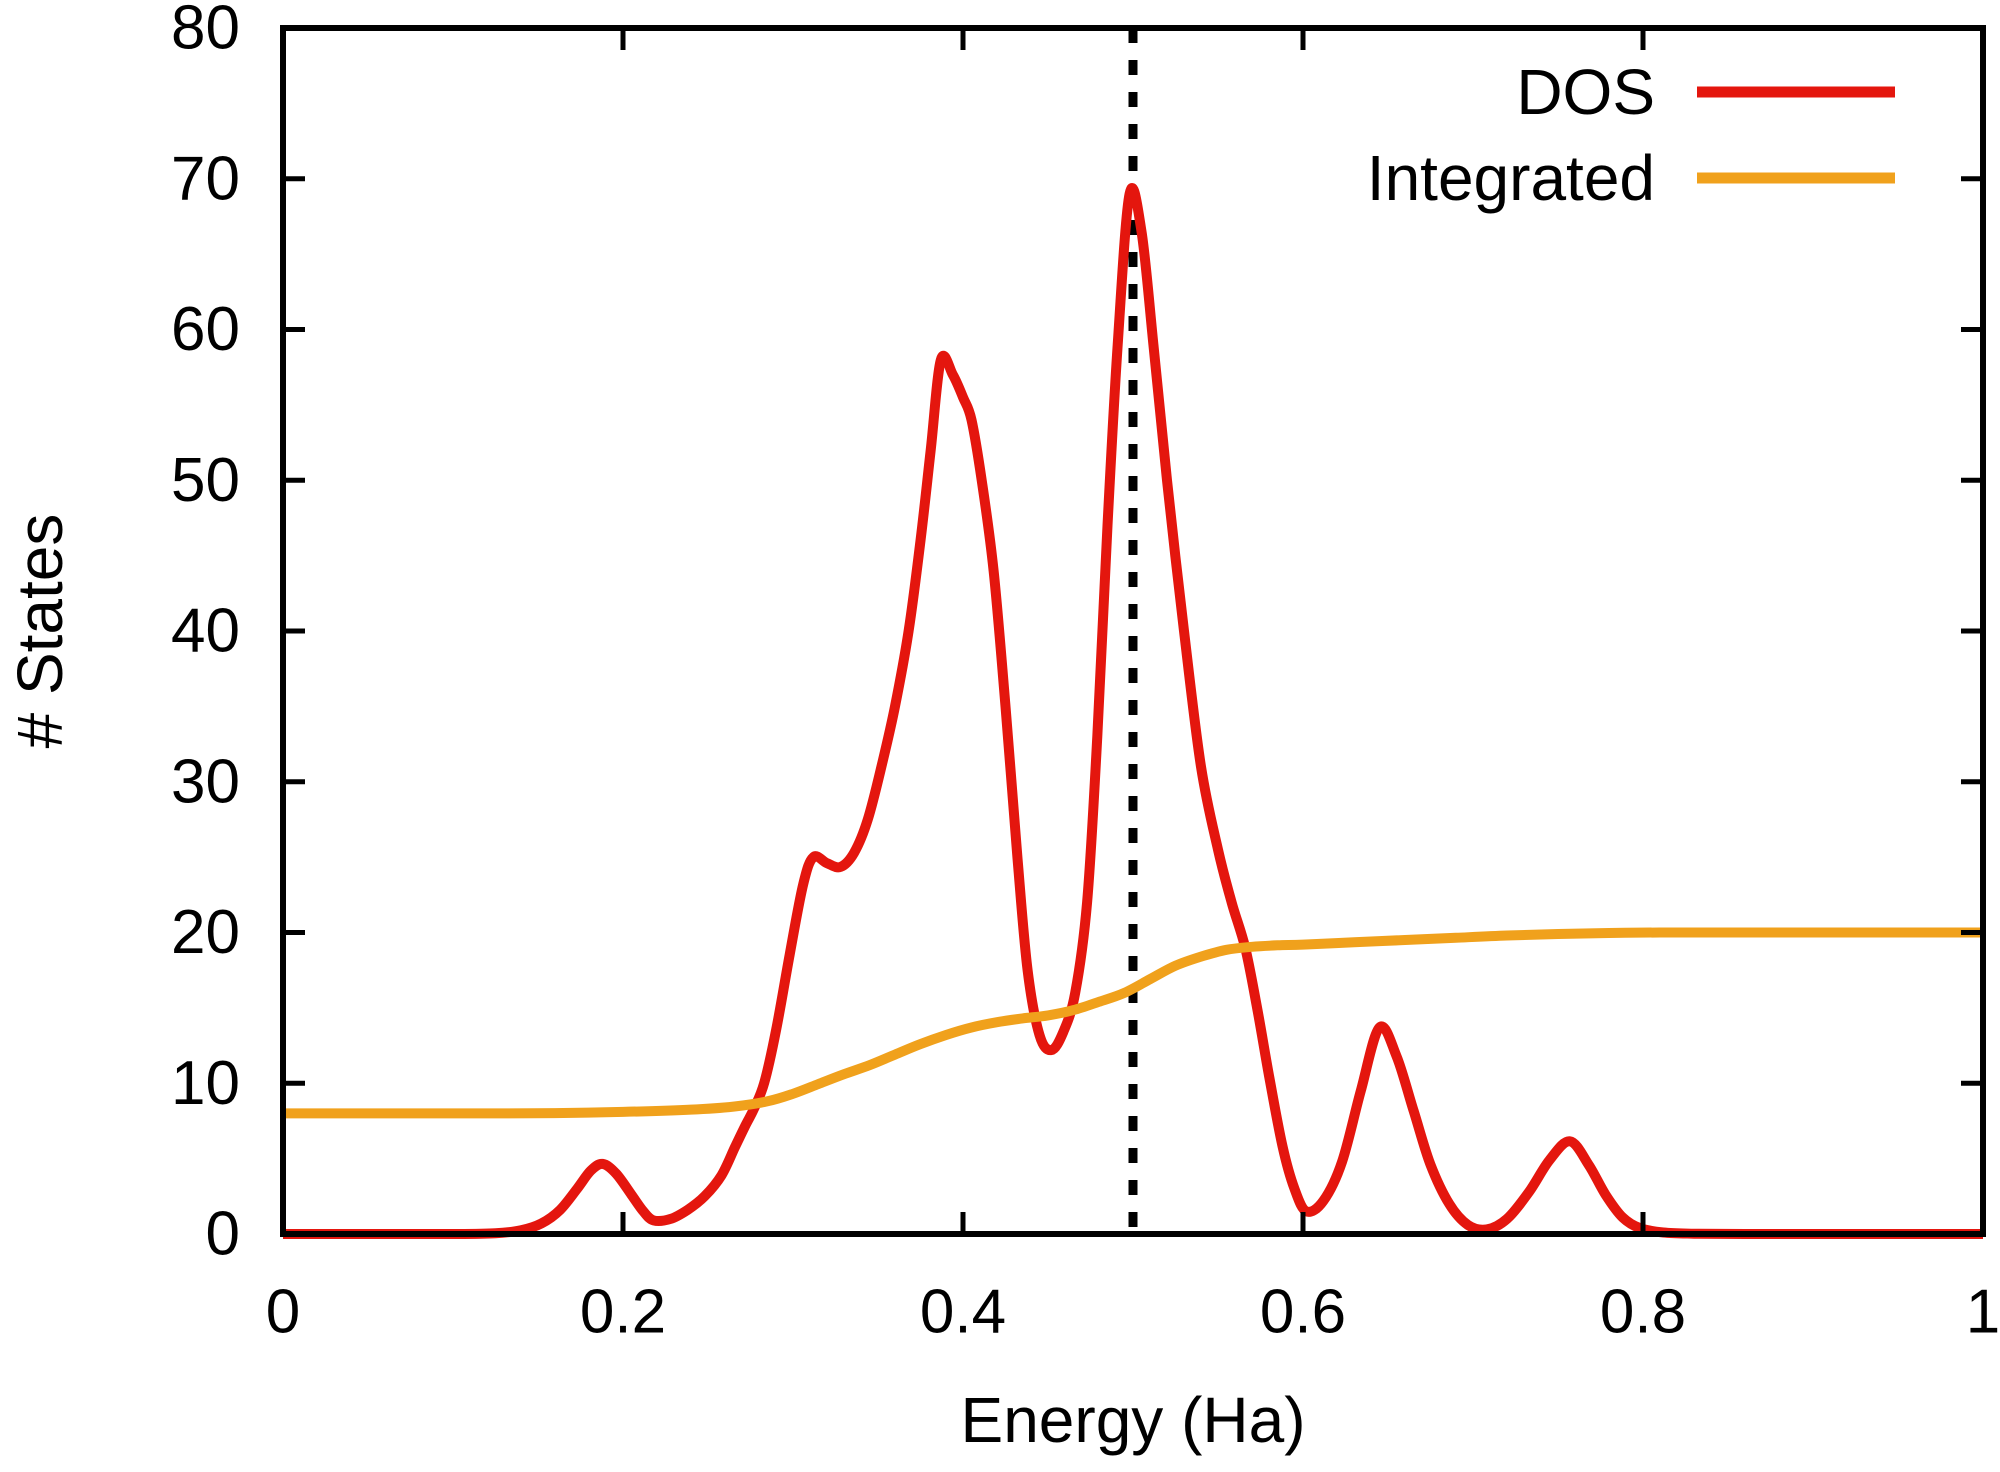  Describe the element at coordinates (1631, 135) in the screenshot. I see `legend: DOS Integrated` at that location.